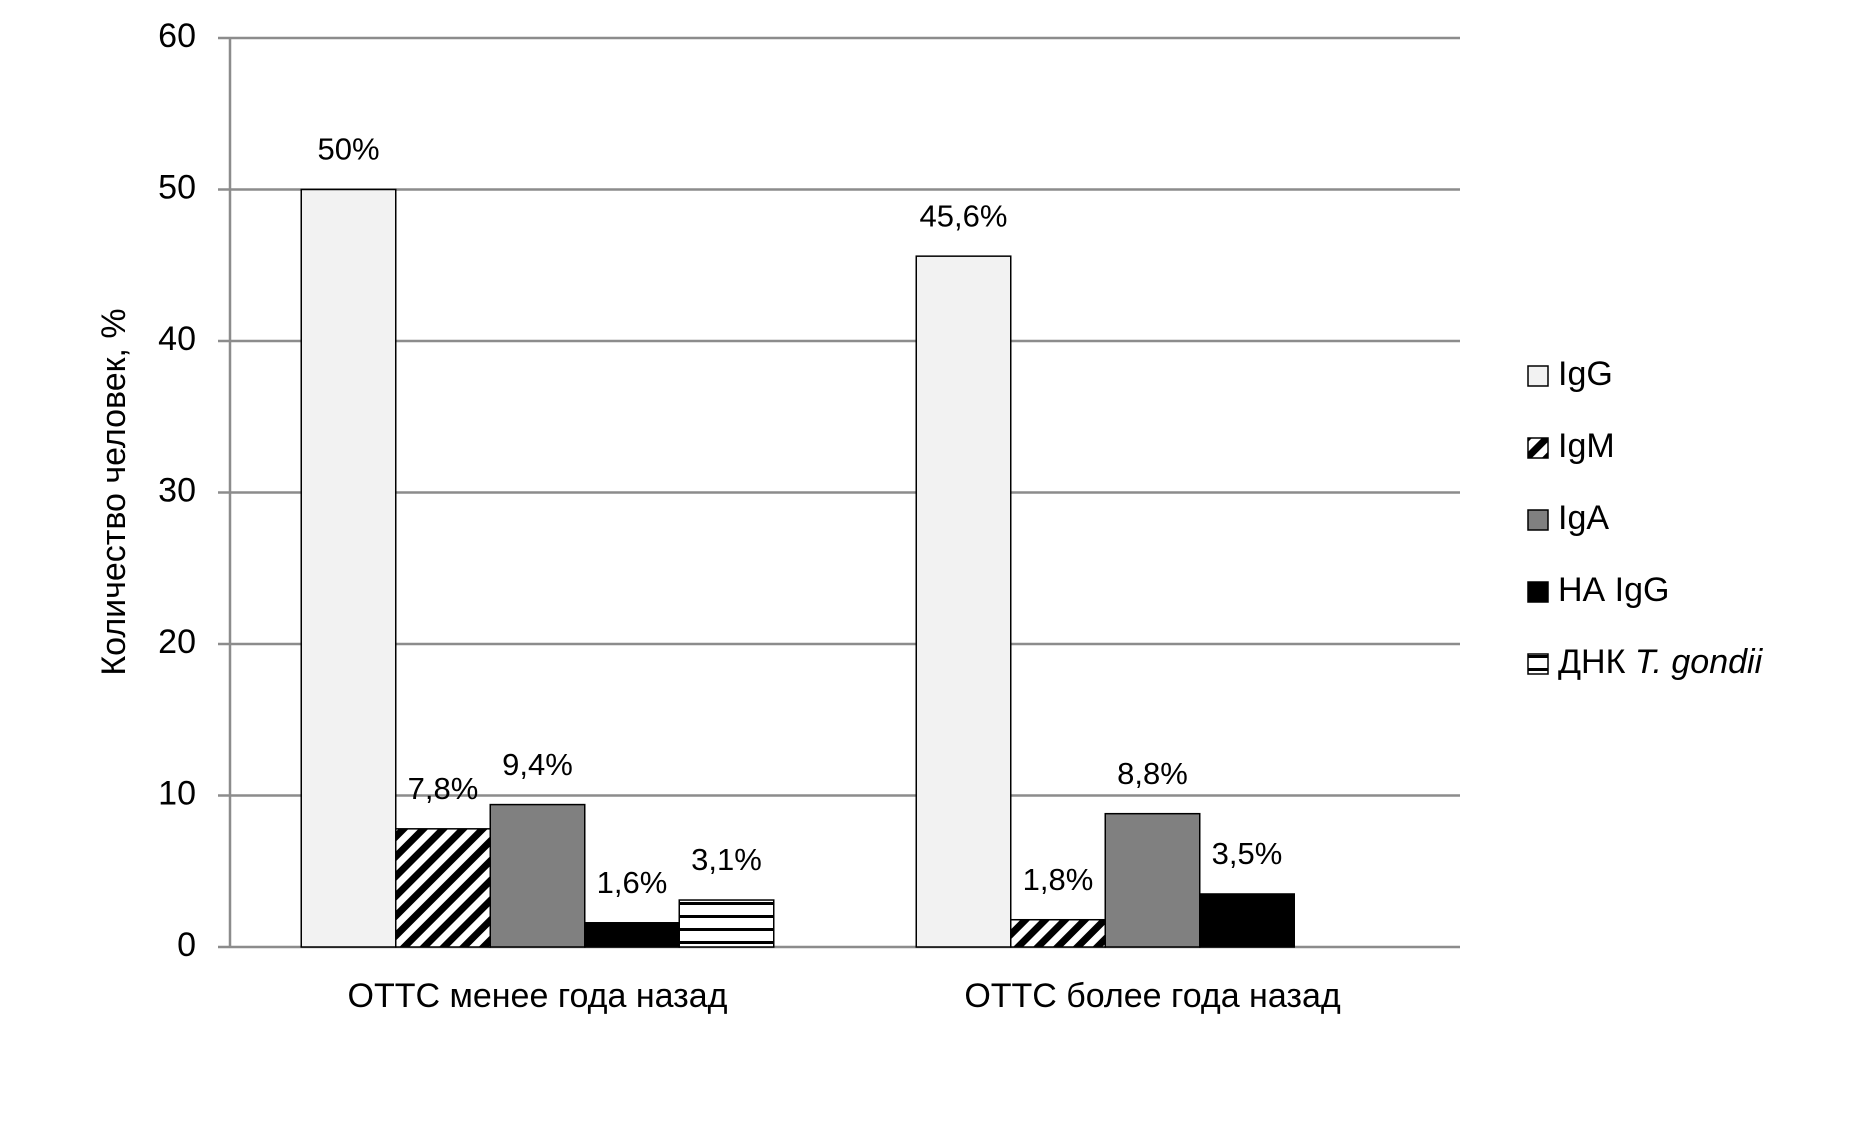 The image size is (1863, 1139). I want to click on y-tick-label: 20, so click(177, 642).